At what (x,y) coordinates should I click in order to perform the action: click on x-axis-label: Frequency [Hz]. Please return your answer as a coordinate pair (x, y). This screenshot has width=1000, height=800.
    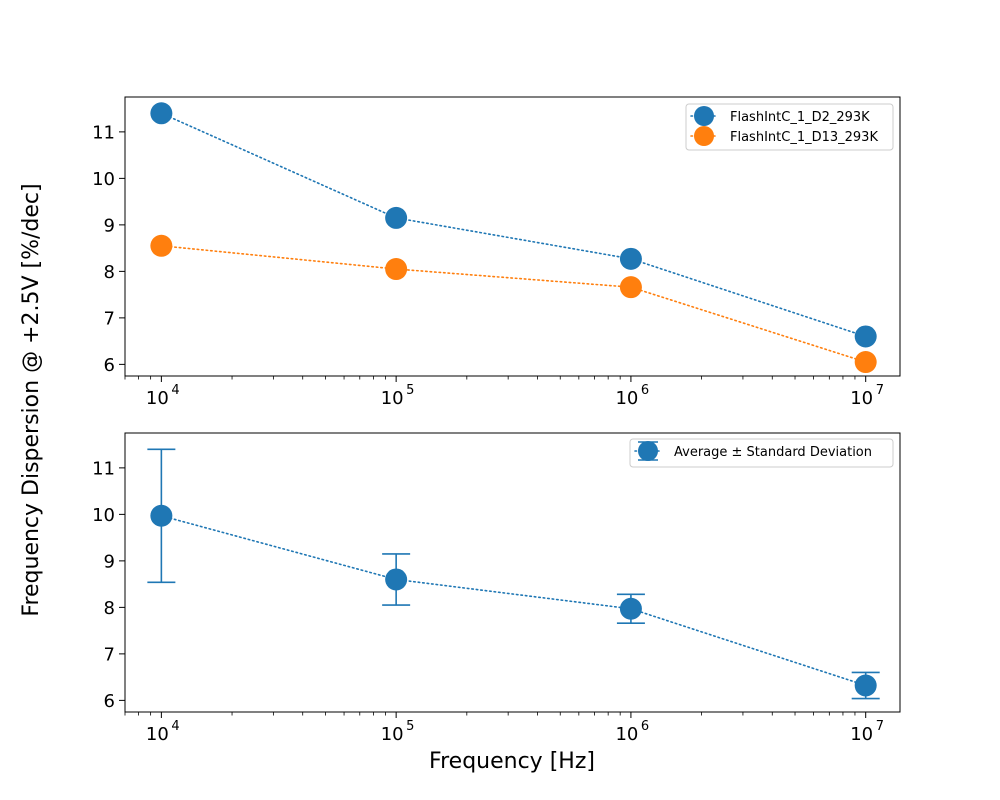
    Looking at the image, I should click on (512, 761).